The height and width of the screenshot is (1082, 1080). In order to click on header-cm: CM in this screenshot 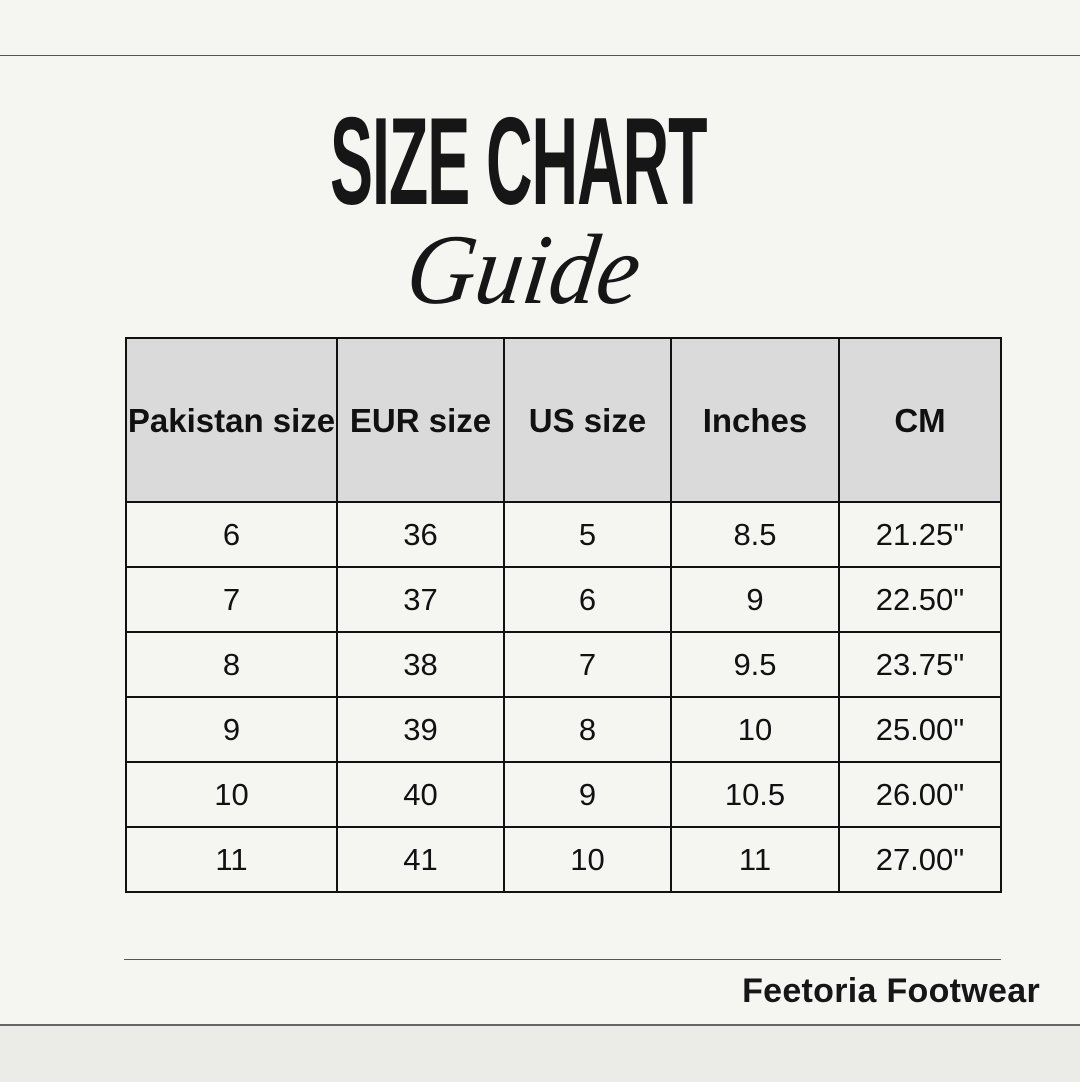, I will do `click(920, 420)`.